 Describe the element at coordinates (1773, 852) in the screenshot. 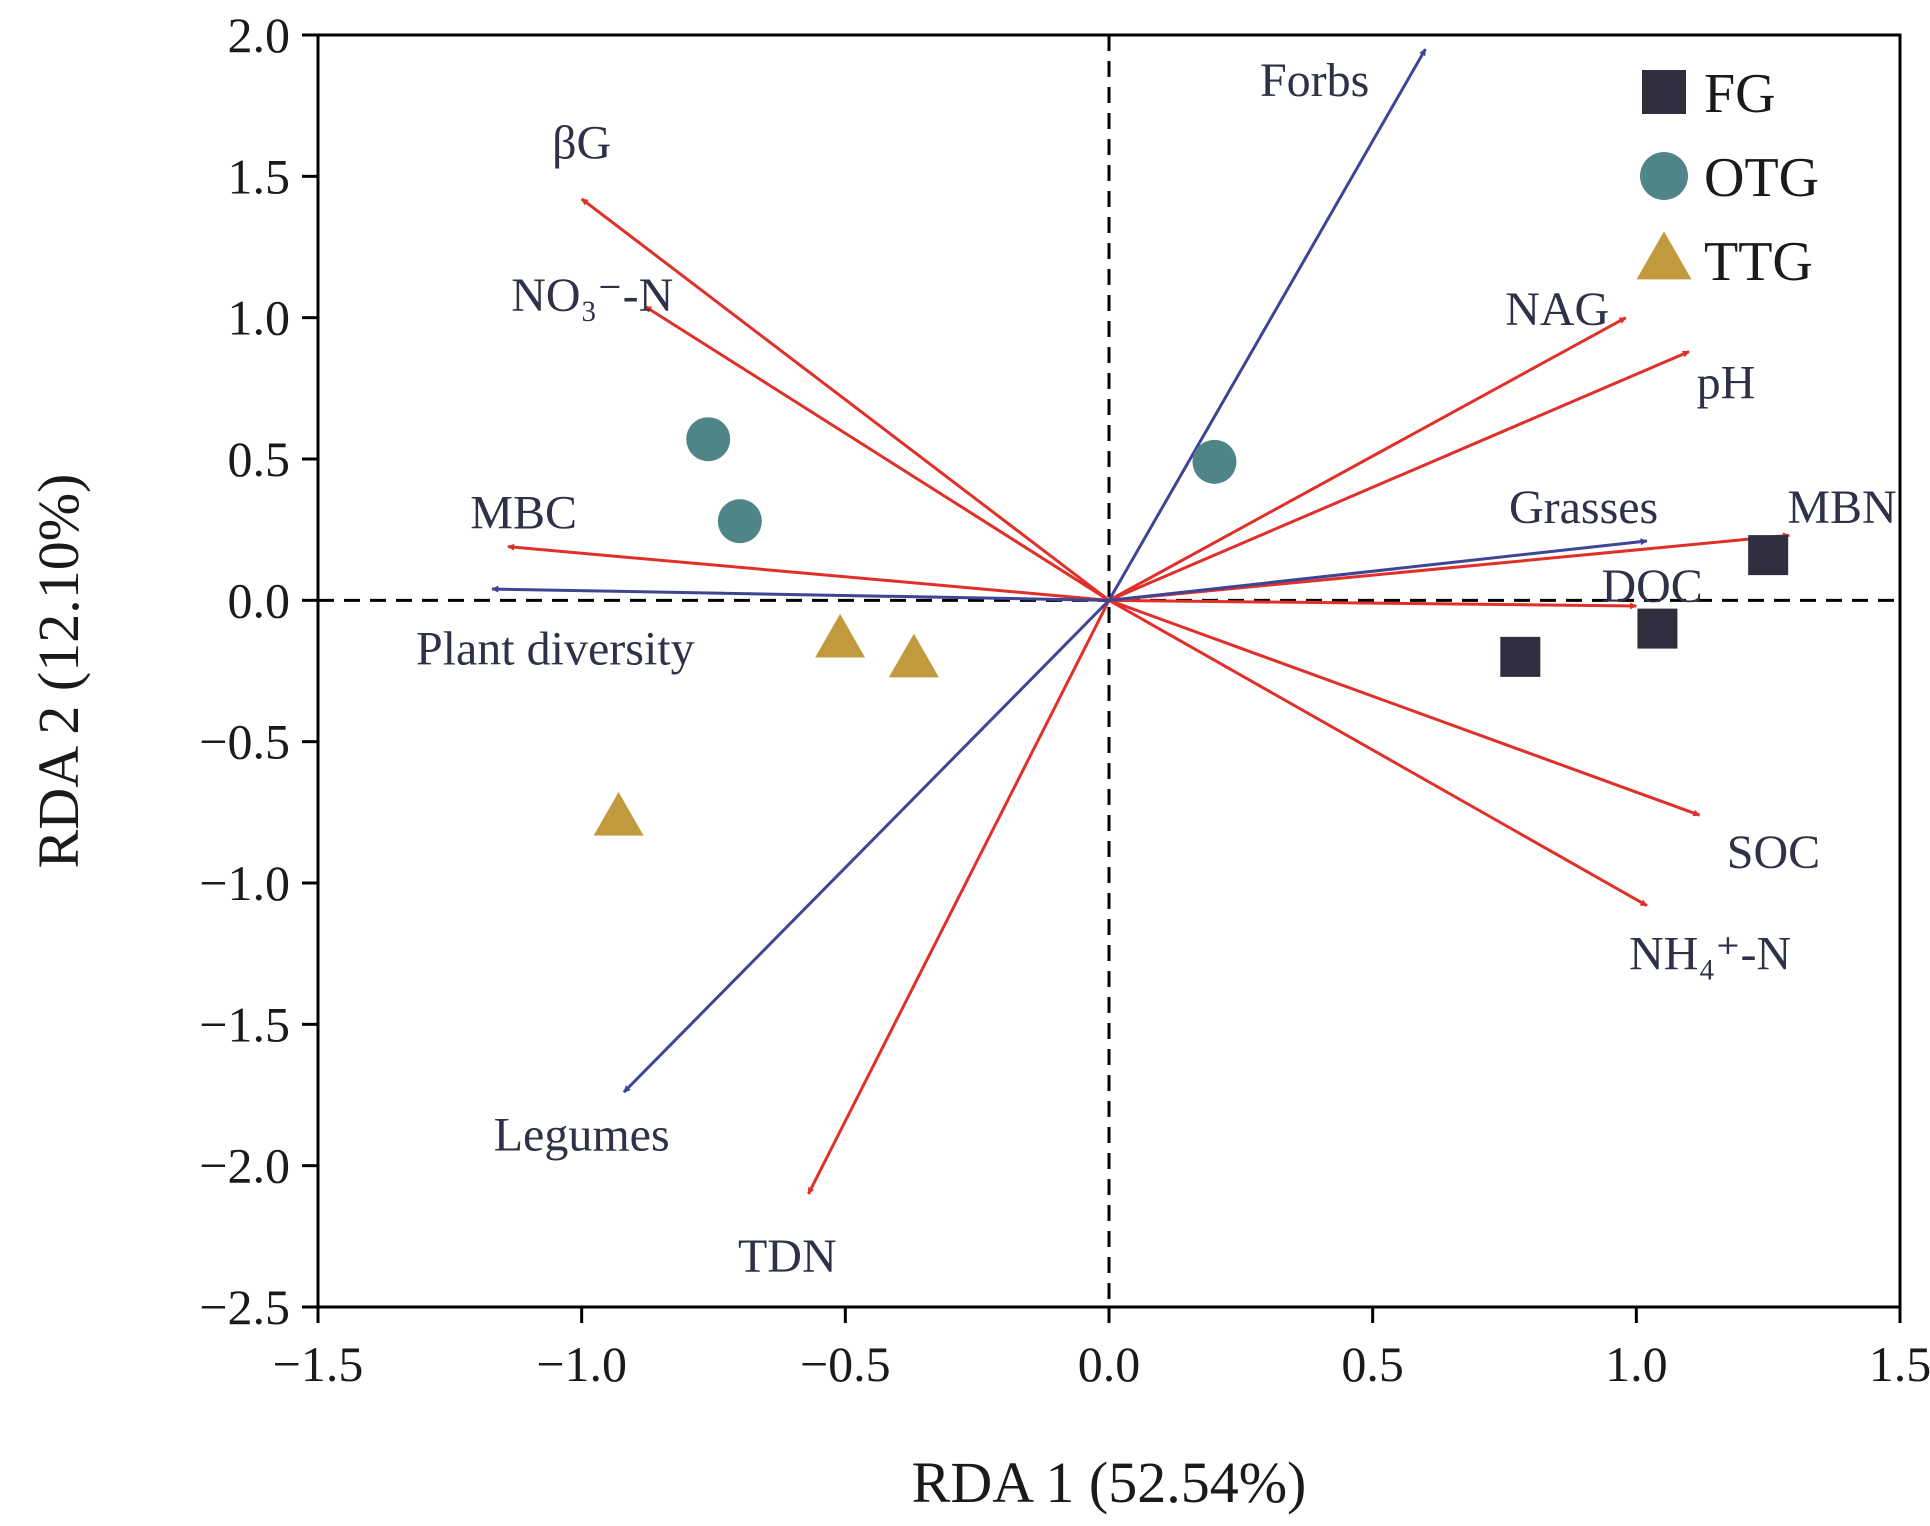

I see `vector-label-soc: SOC` at that location.